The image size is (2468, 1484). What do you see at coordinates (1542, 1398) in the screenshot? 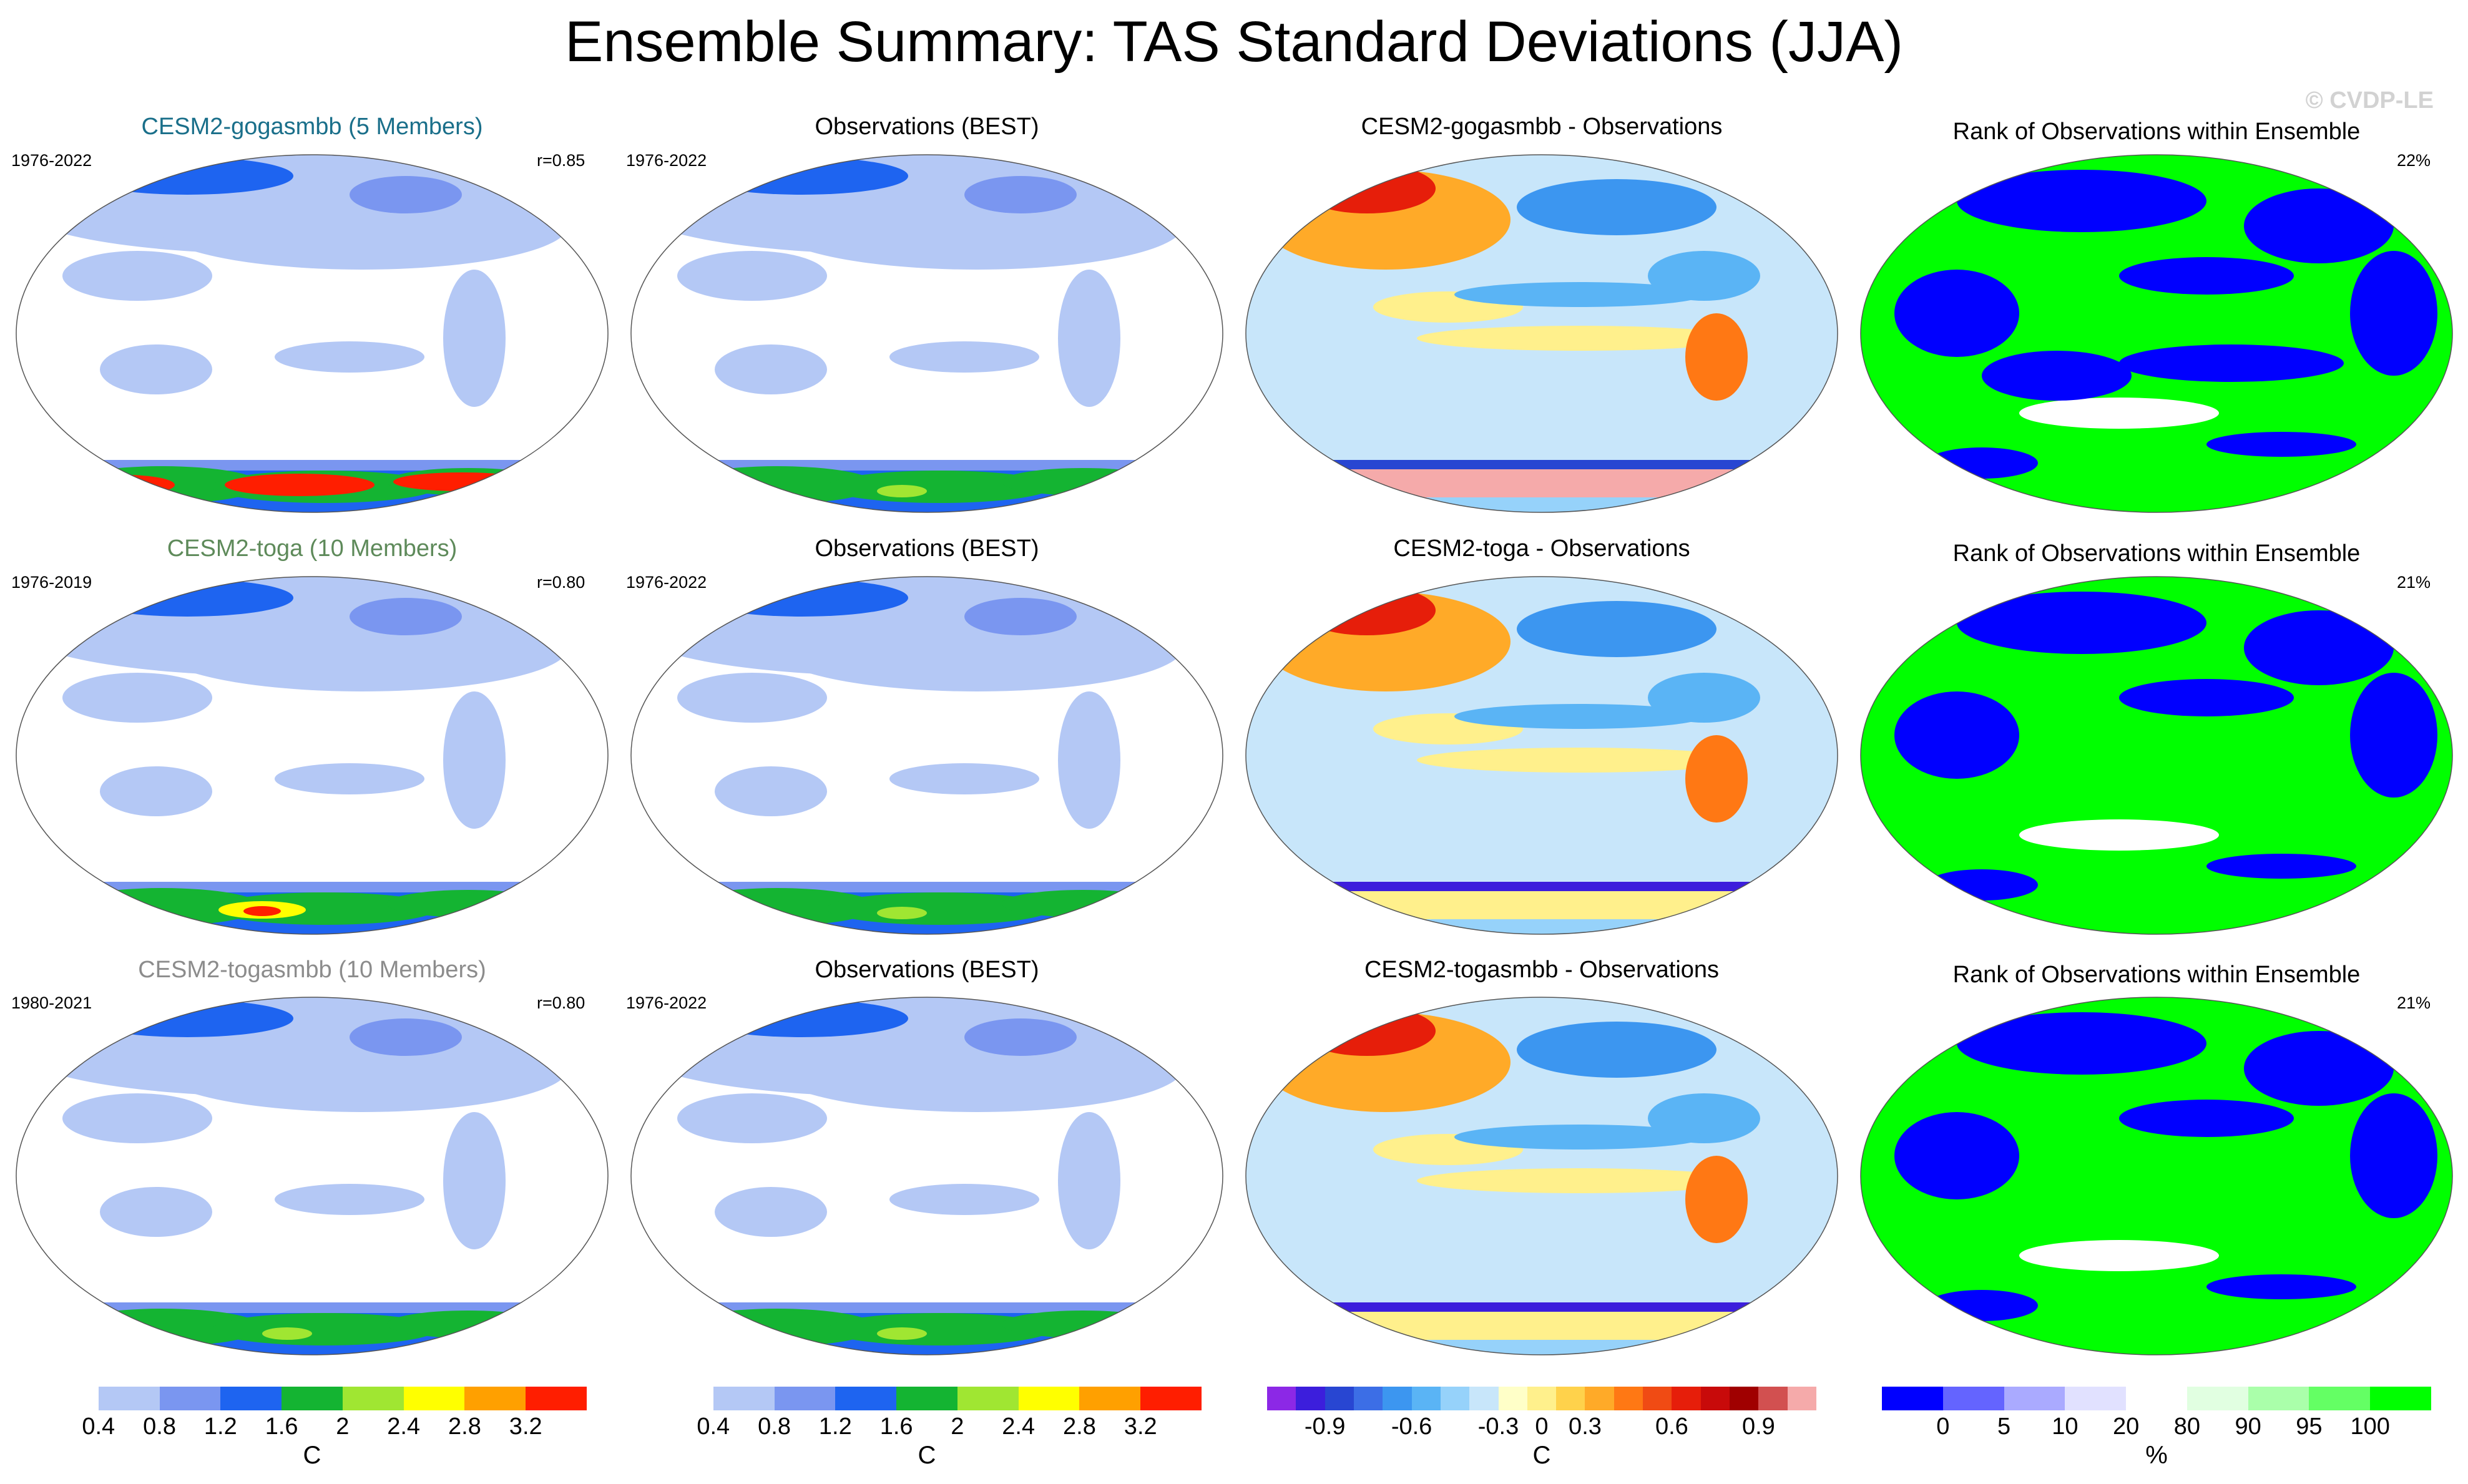
I see `colorbar-diff` at bounding box center [1542, 1398].